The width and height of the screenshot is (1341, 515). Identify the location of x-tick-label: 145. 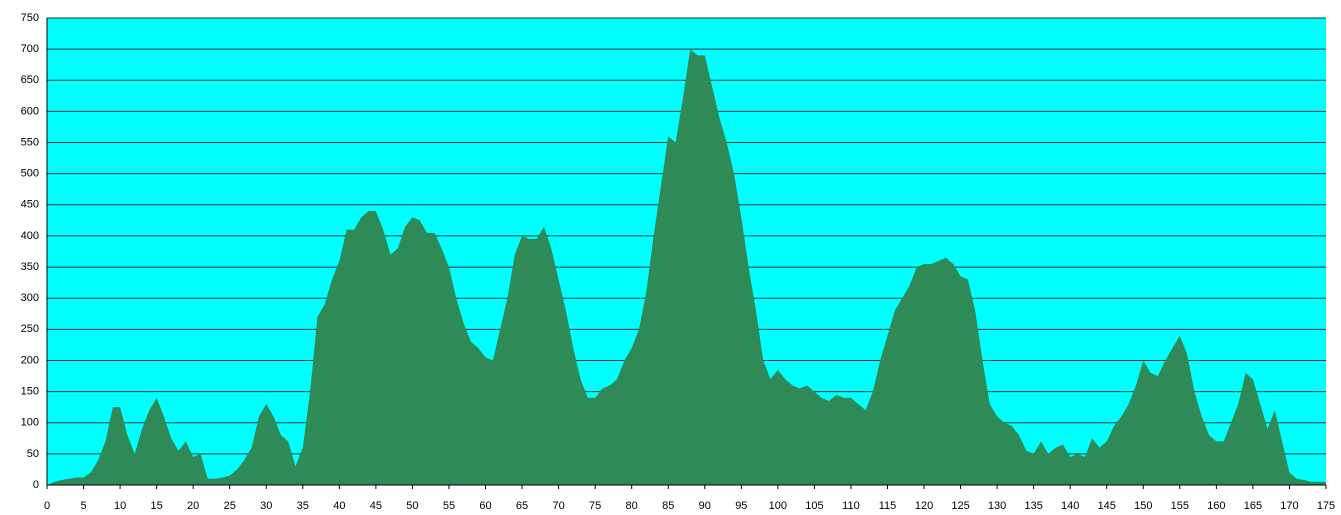
(1107, 506).